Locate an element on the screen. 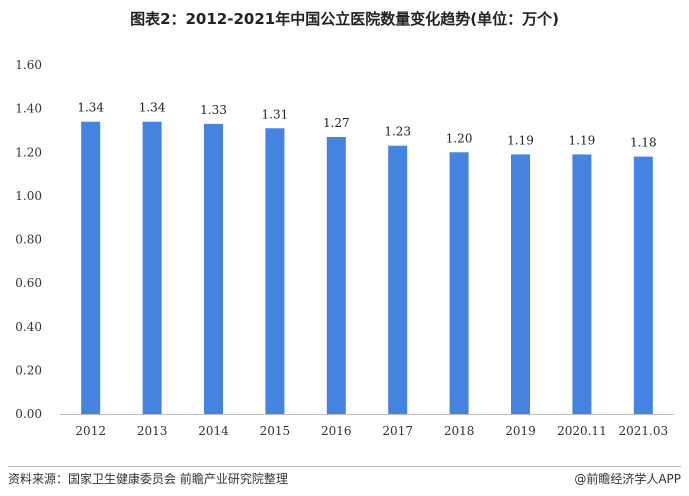 This screenshot has width=689, height=496. x-tick-label: 2017 is located at coordinates (397, 431).